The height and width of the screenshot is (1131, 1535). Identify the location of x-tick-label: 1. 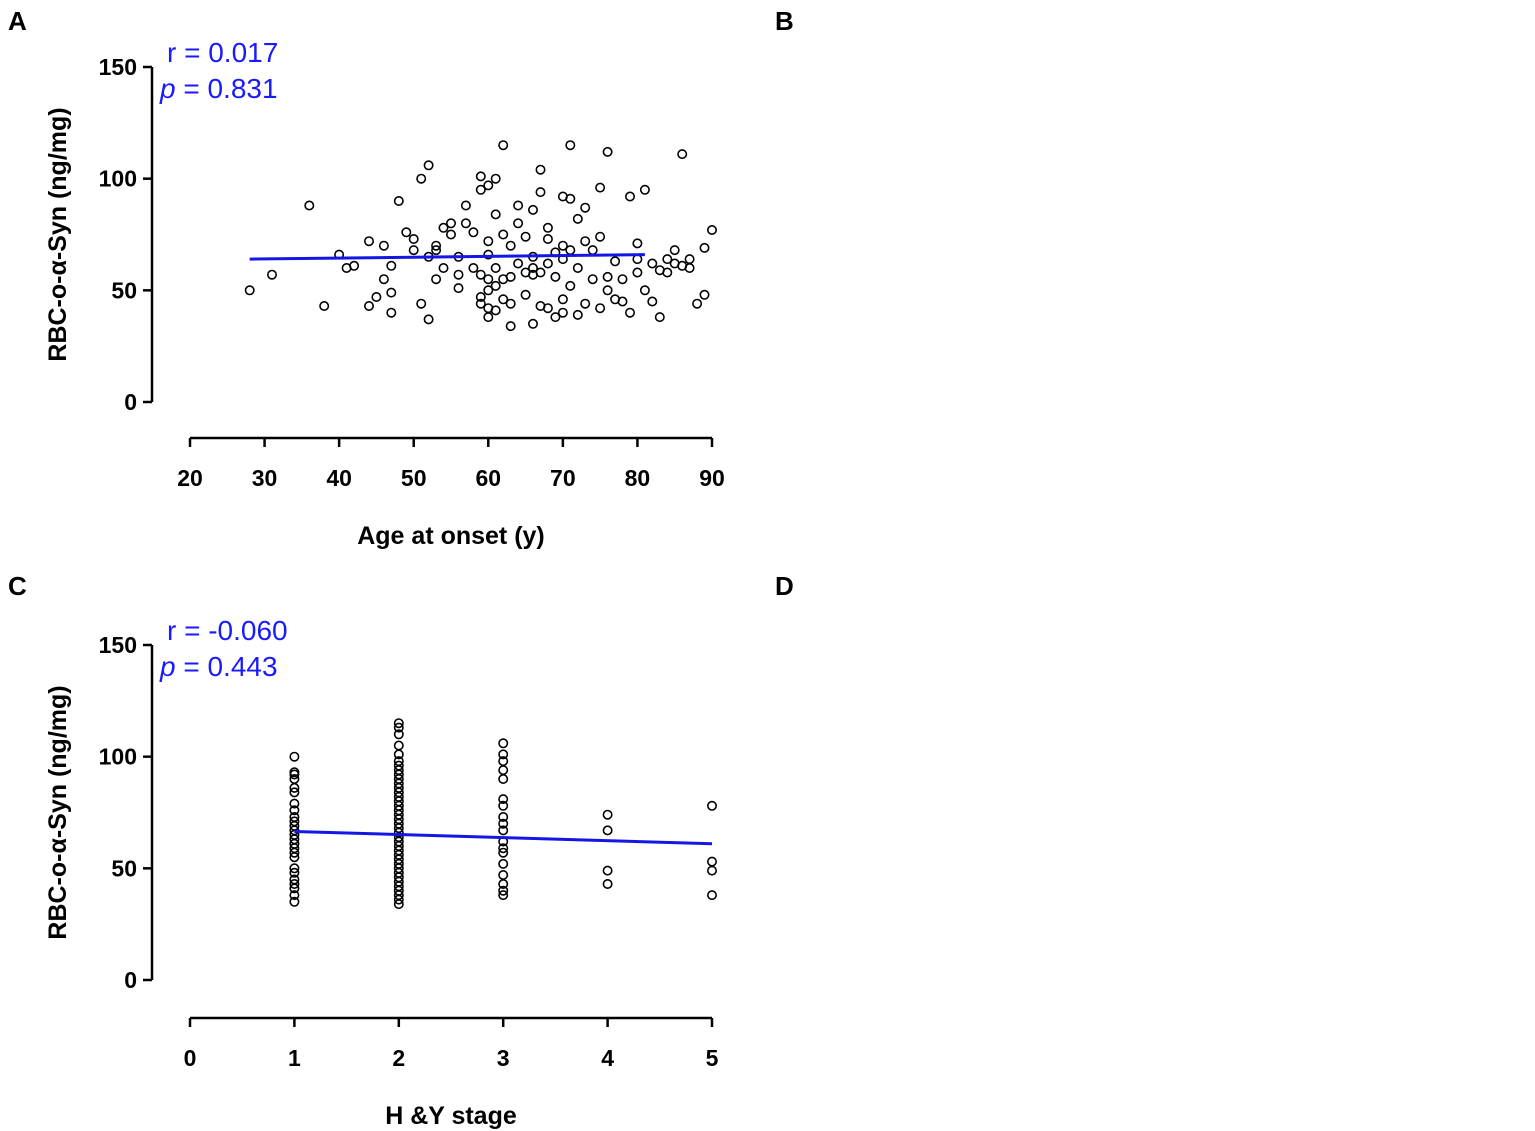
(294, 1058).